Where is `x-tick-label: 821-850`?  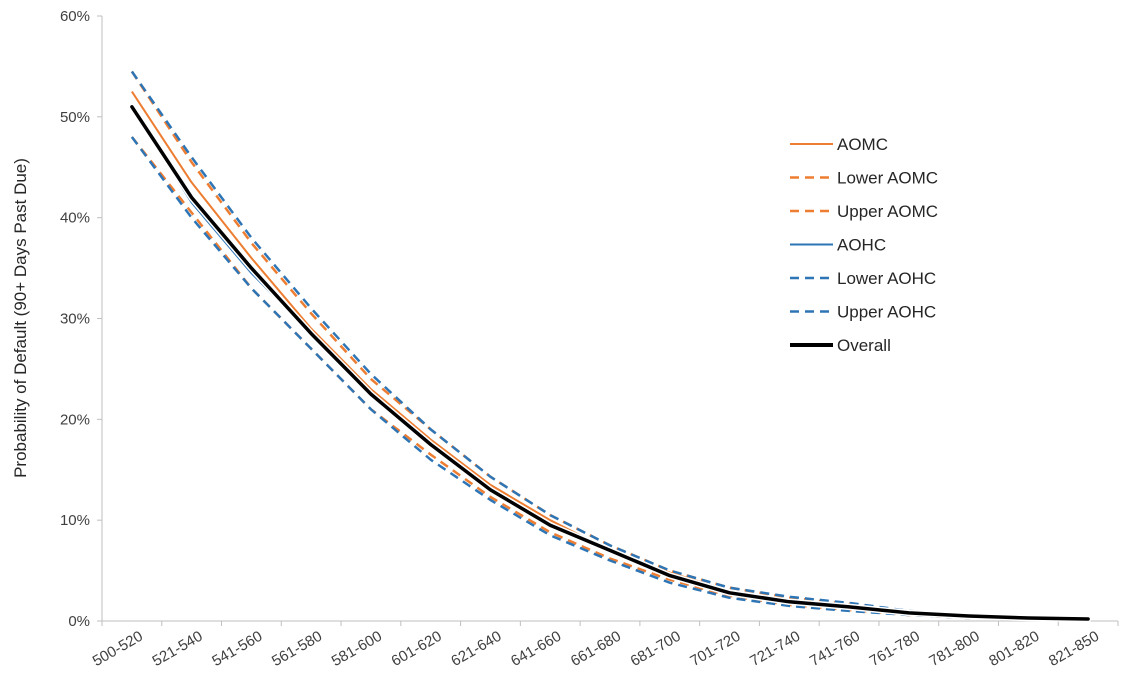
x-tick-label: 821-850 is located at coordinates (1074, 649).